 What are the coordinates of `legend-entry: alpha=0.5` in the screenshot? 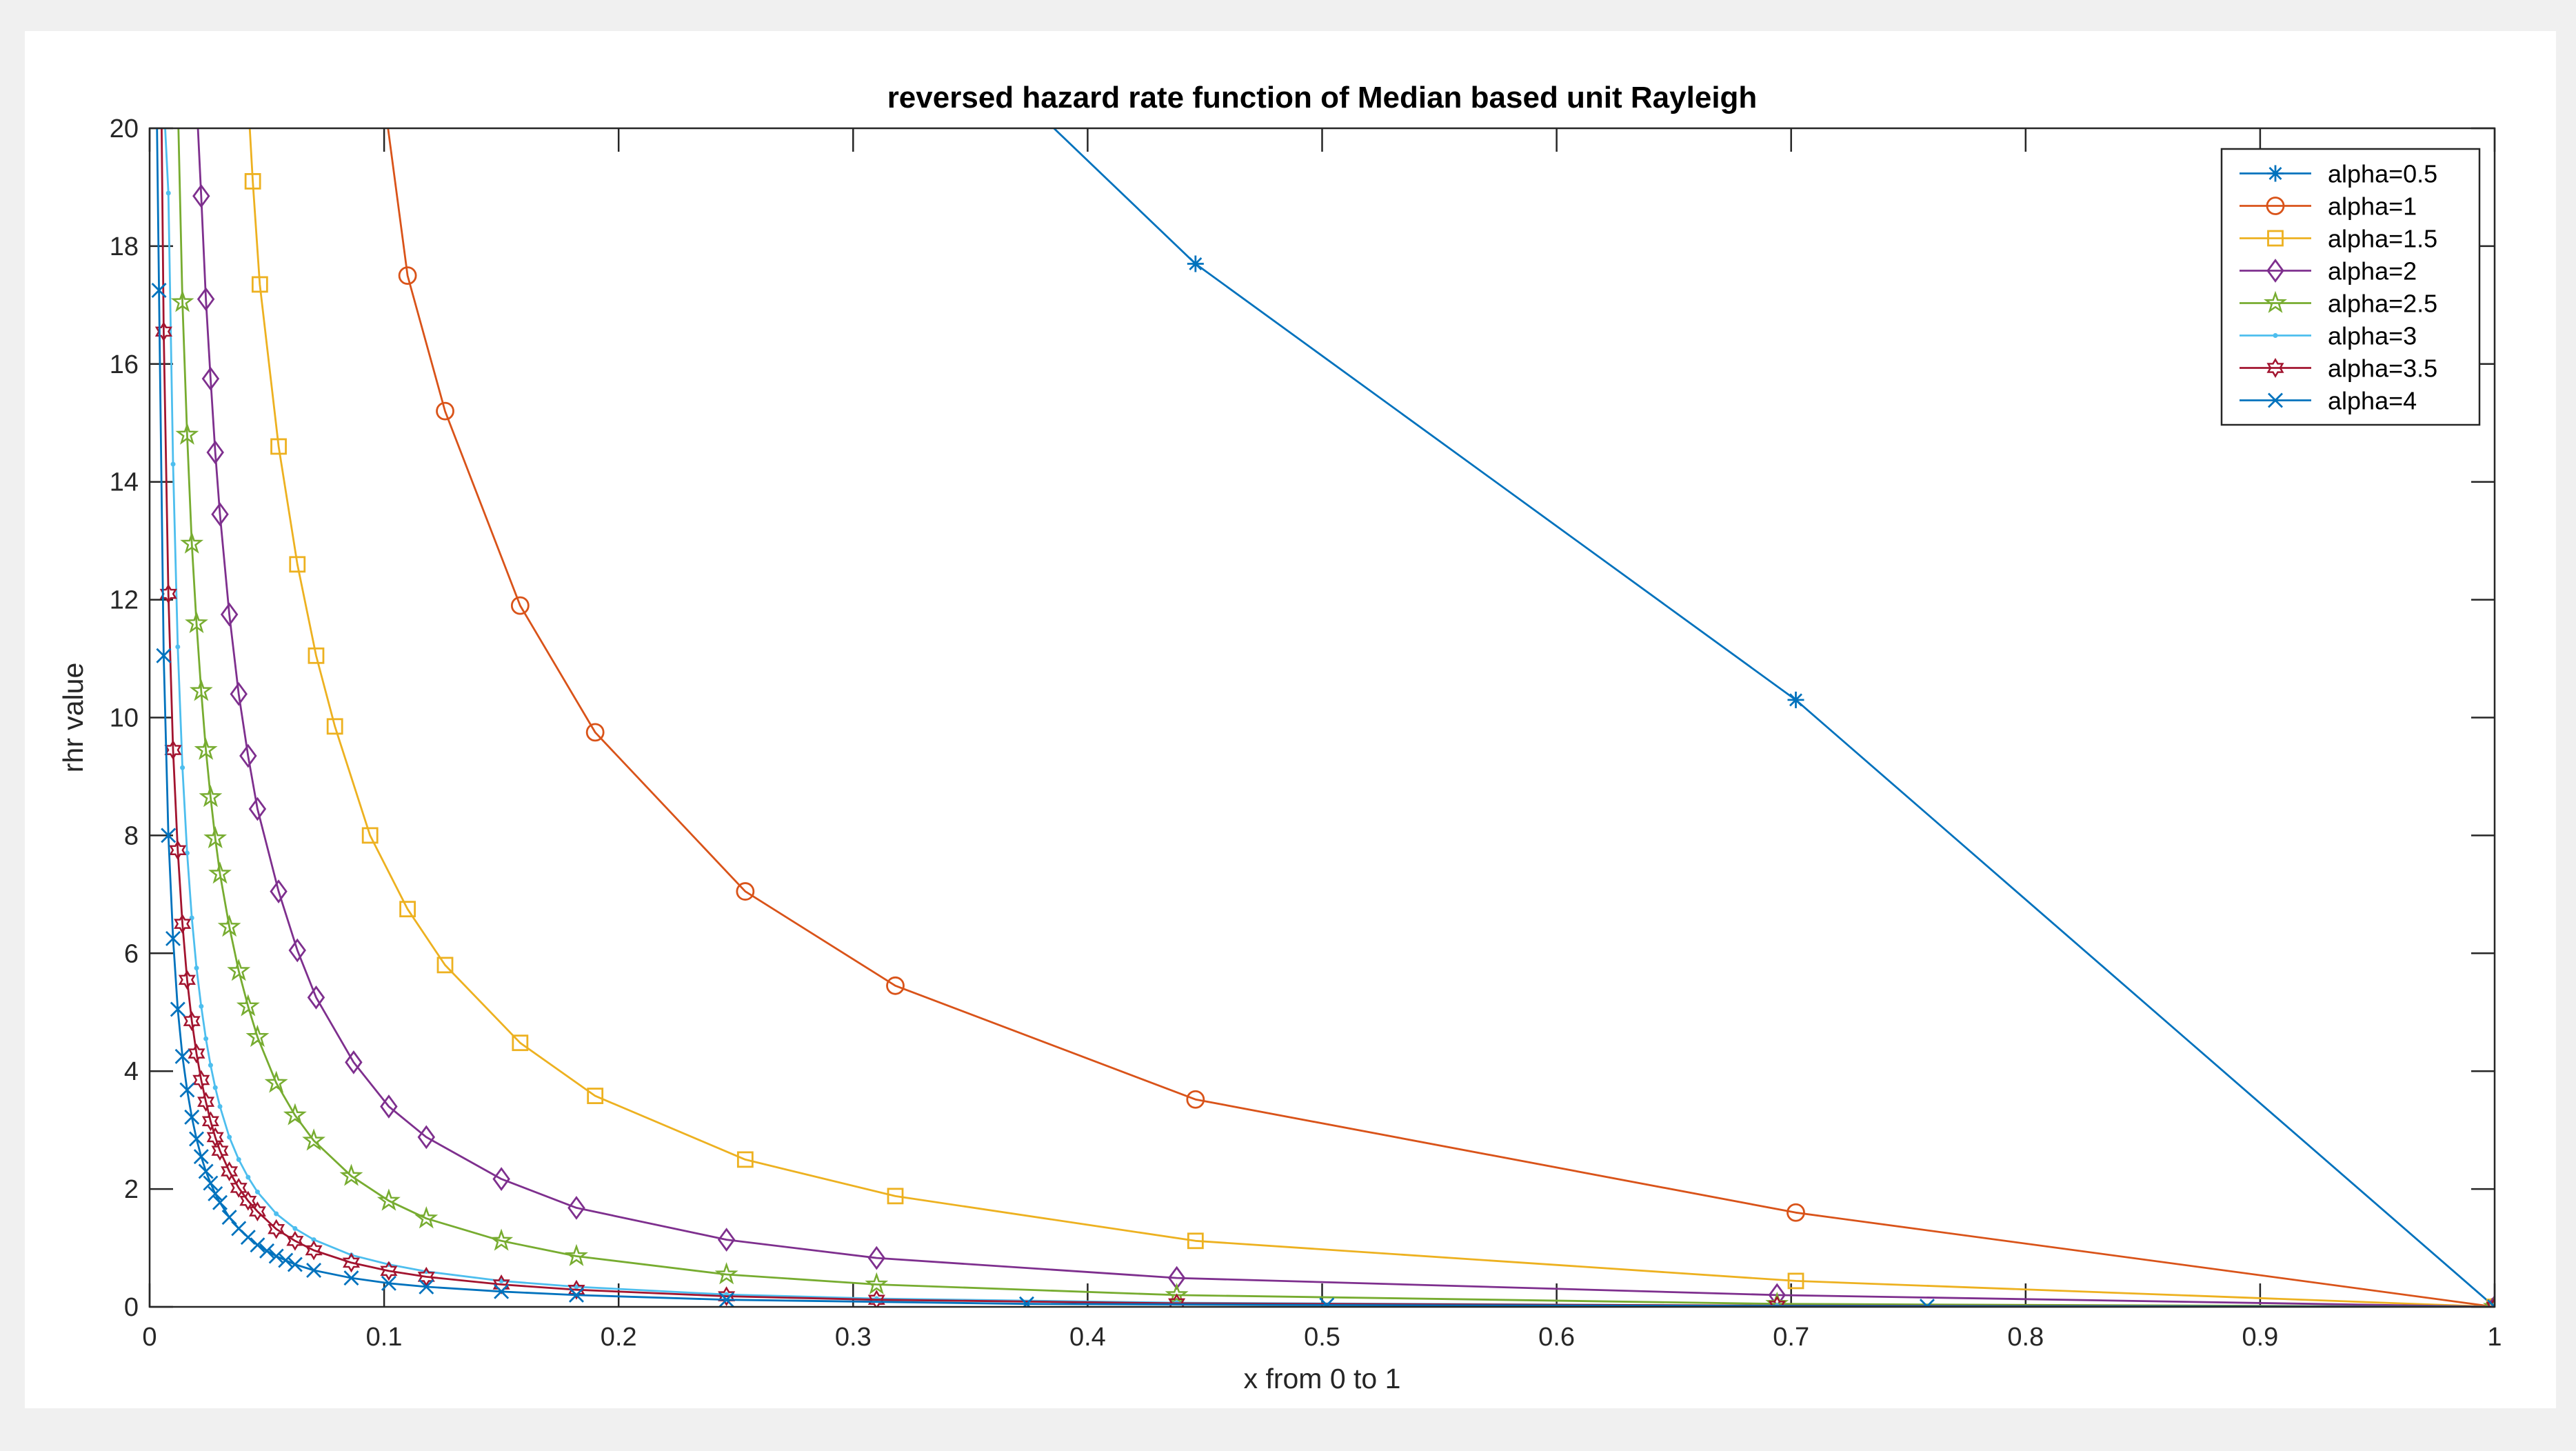 It's located at (2338, 174).